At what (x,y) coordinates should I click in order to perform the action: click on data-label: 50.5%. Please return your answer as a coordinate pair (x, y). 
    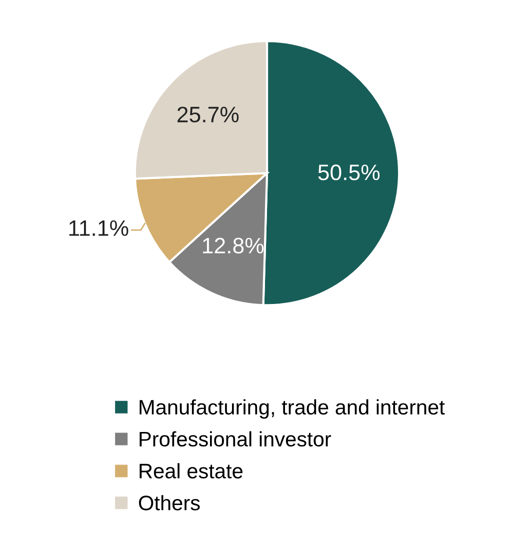
    Looking at the image, I should click on (349, 172).